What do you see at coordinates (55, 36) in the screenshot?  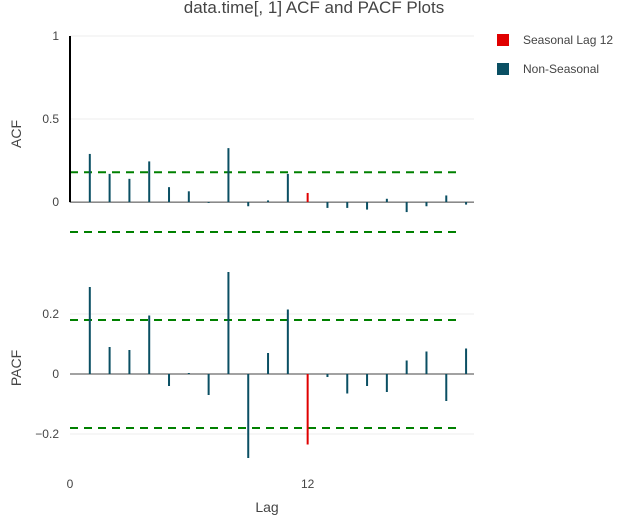 I see `acf-y-tick-label: 1` at bounding box center [55, 36].